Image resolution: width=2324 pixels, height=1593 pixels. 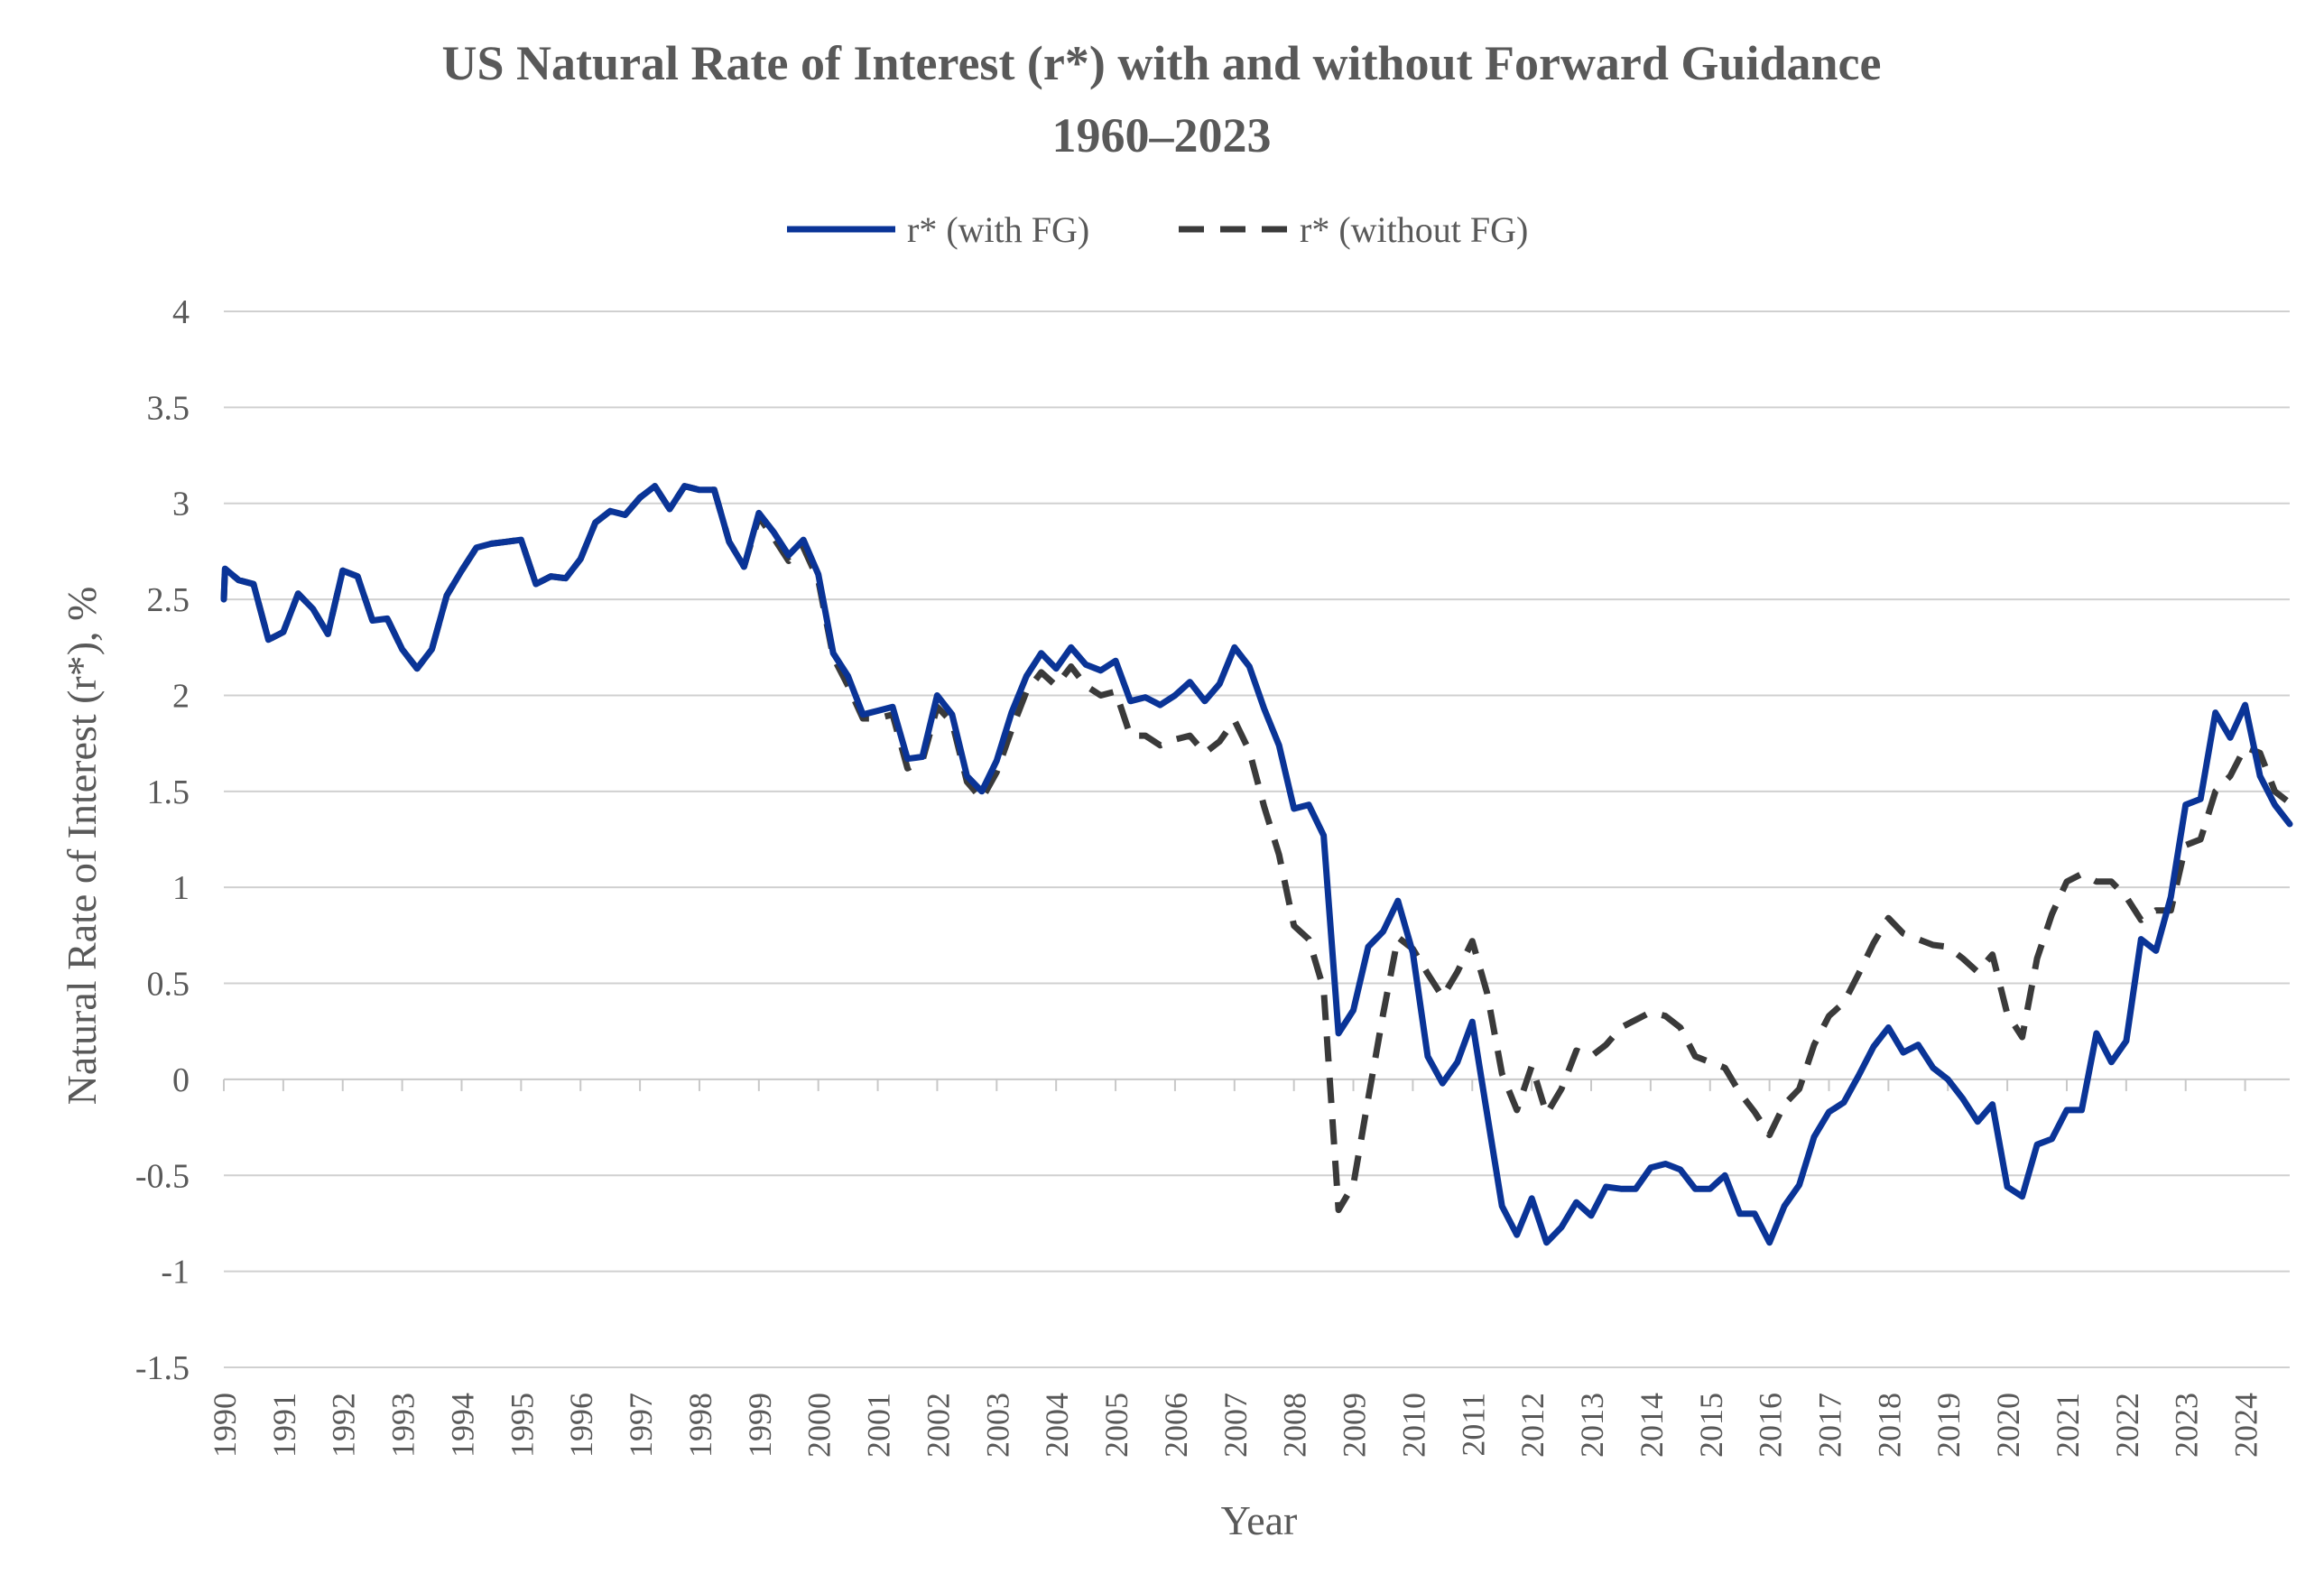 I want to click on x-tick-label: 2011, so click(x=1473, y=1425).